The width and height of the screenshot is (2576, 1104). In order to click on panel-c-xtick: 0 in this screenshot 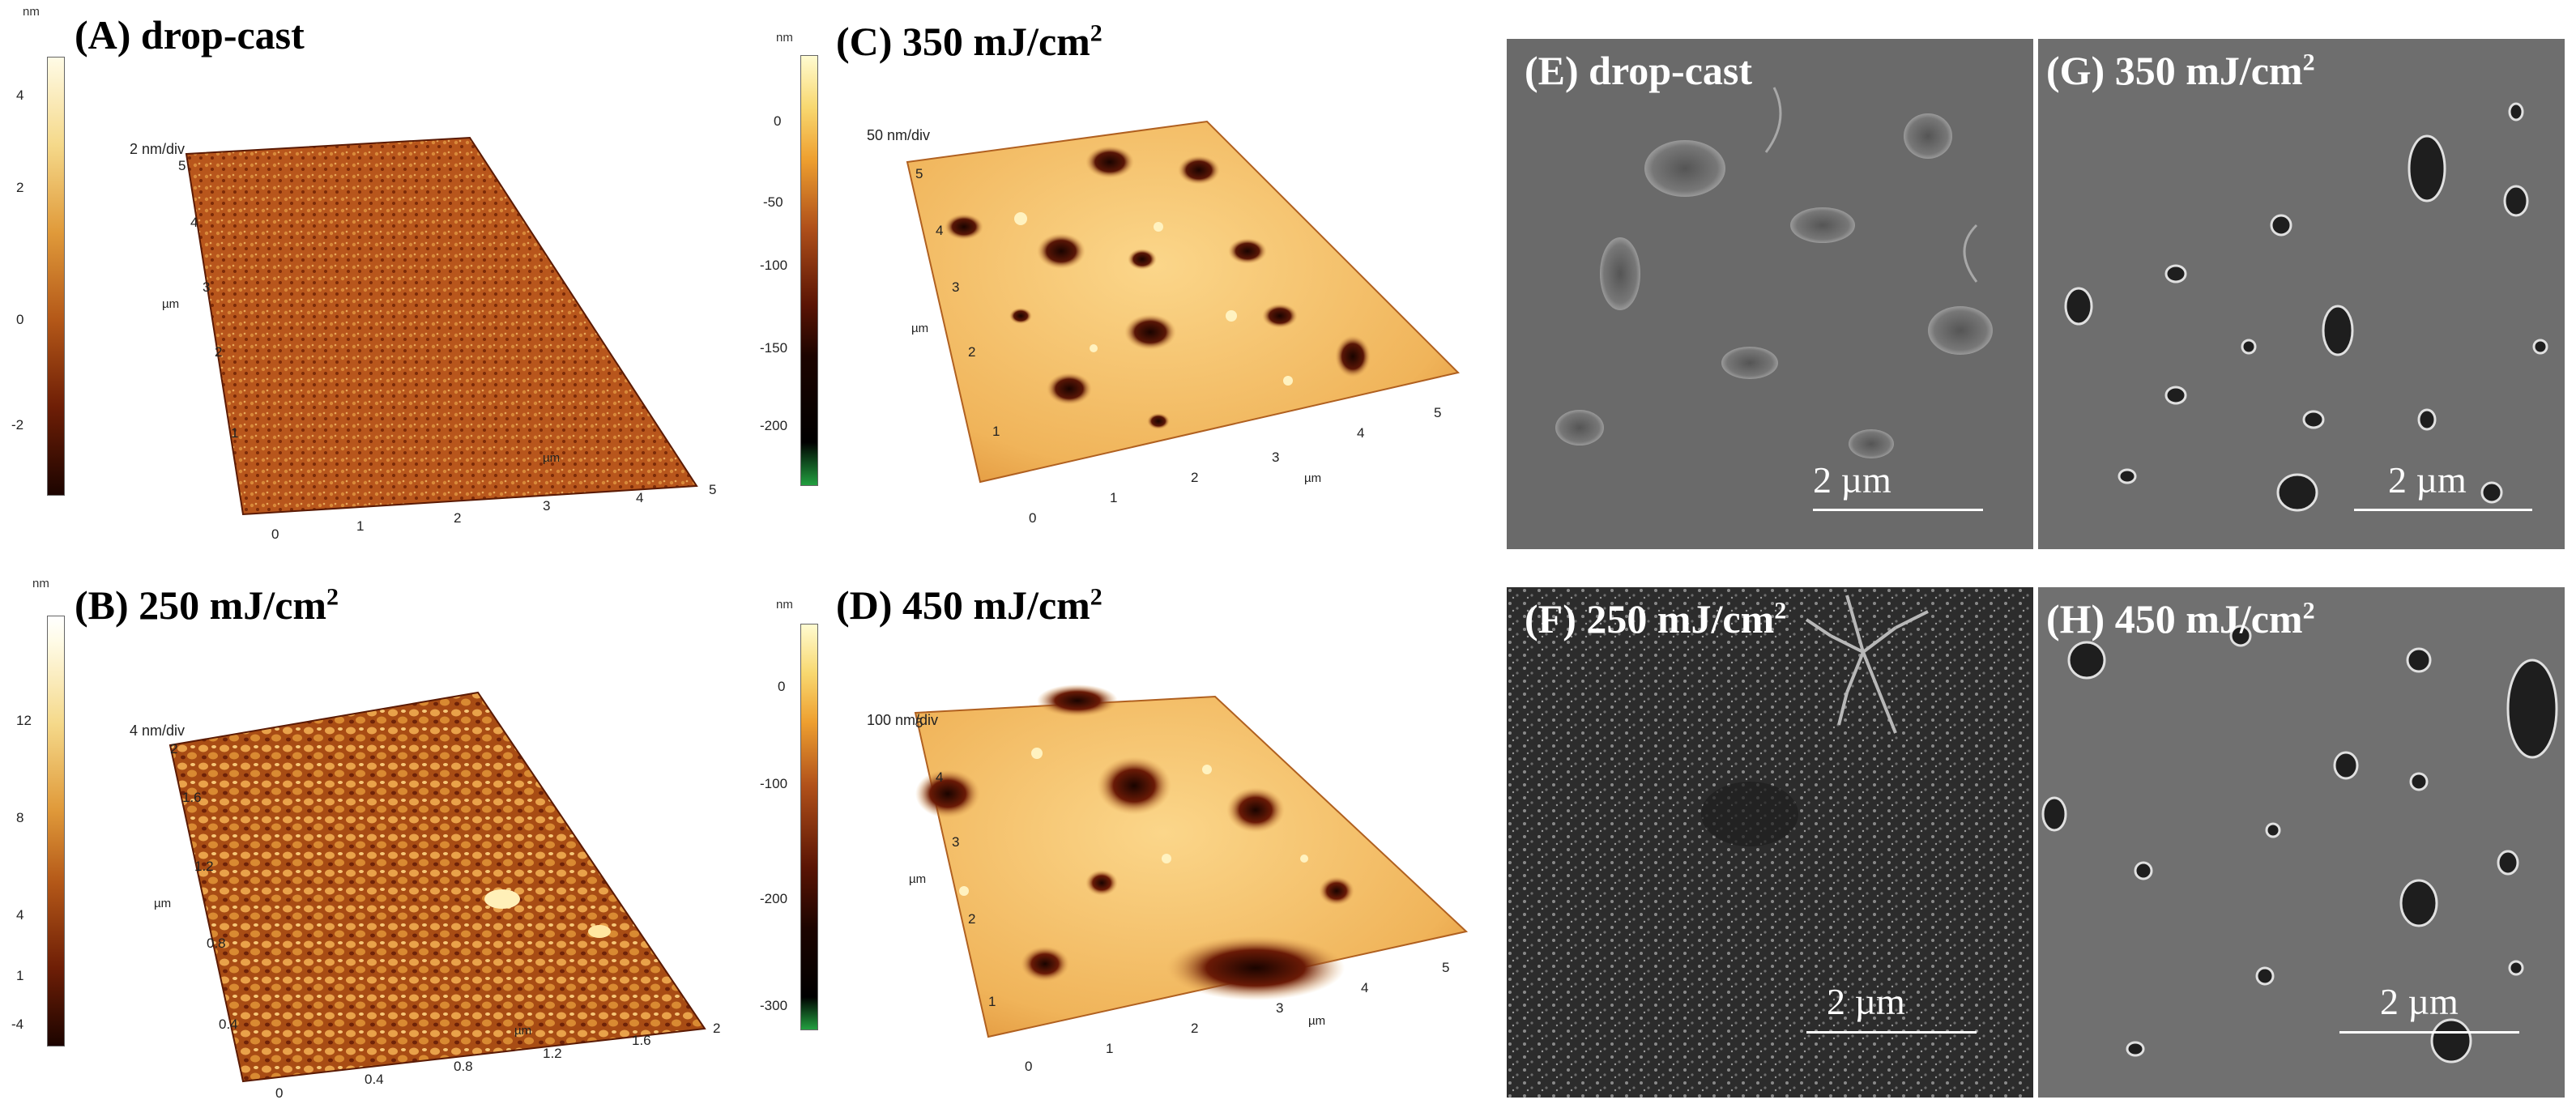, I will do `click(1032, 518)`.